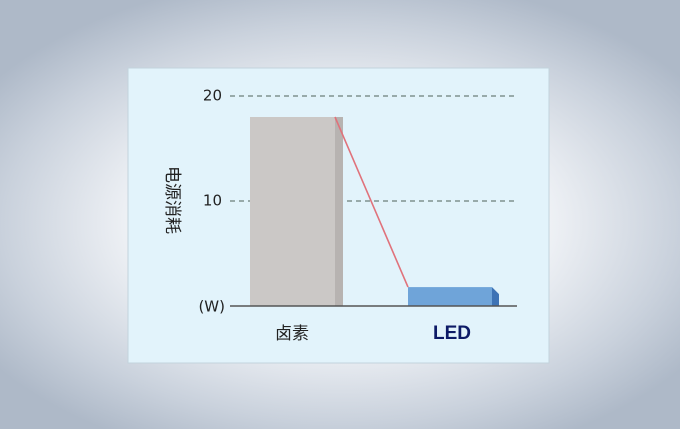 The image size is (680, 429). I want to click on y-tick-label-20: 20, so click(212, 96).